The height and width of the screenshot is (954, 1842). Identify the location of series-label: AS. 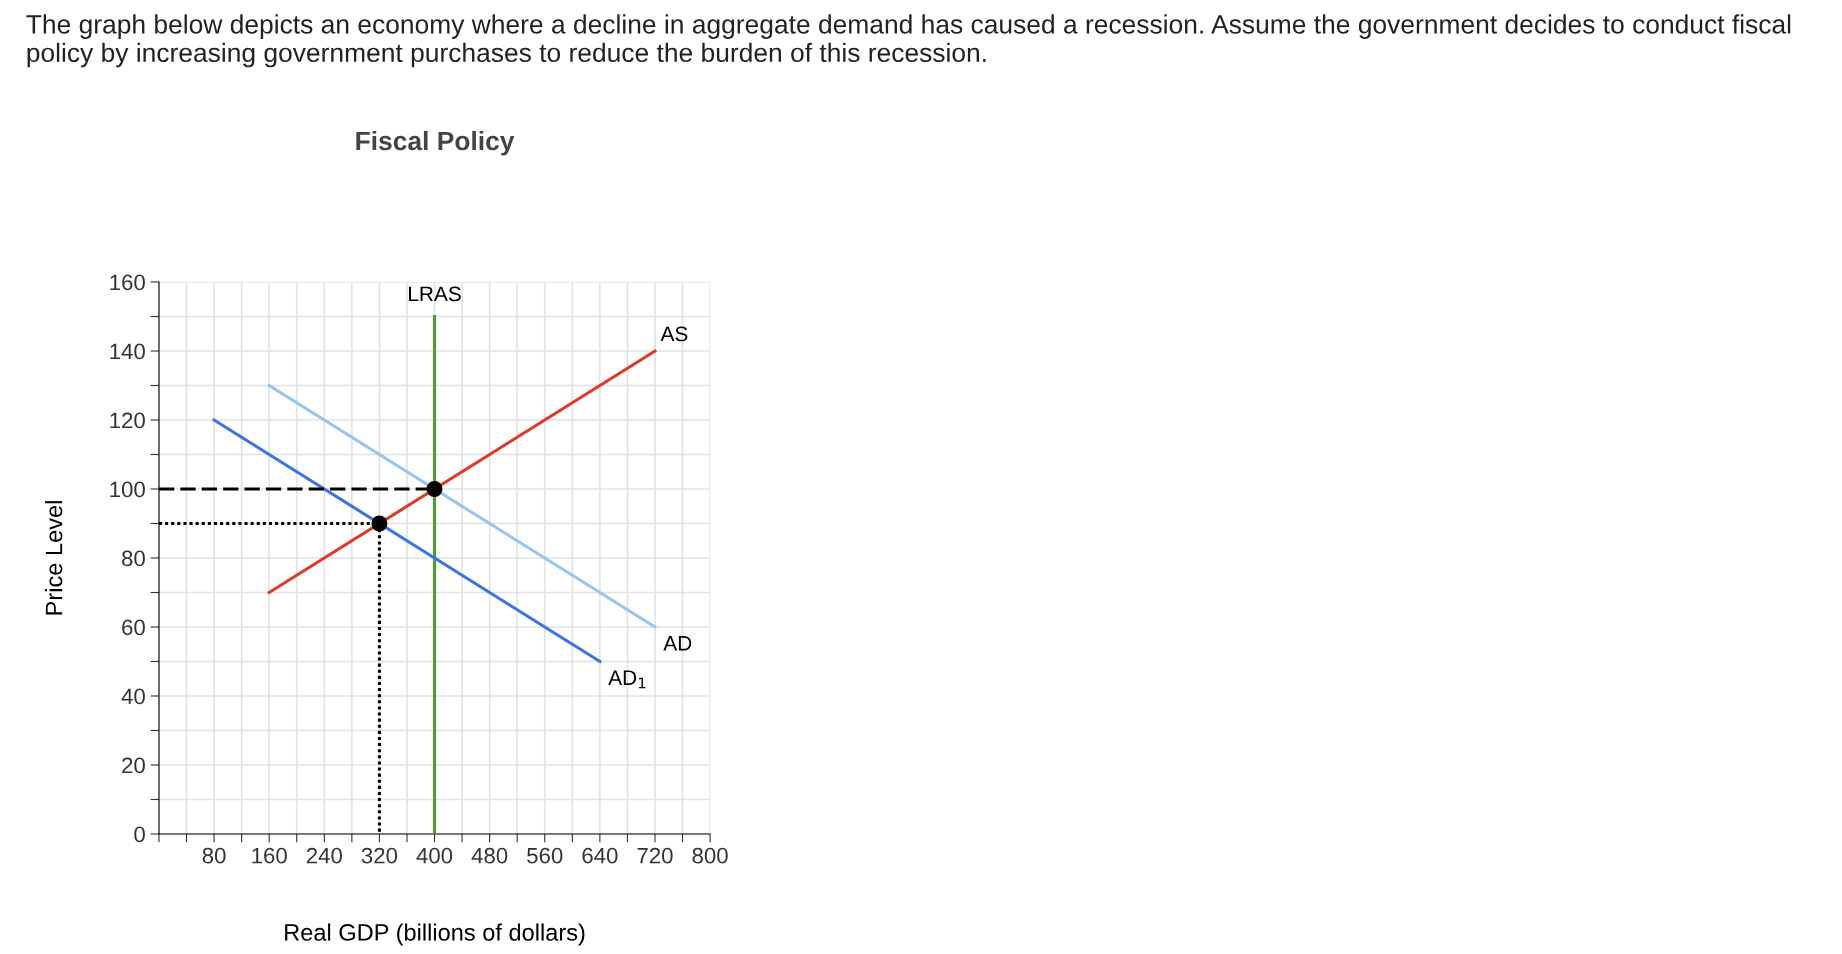
(674, 334).